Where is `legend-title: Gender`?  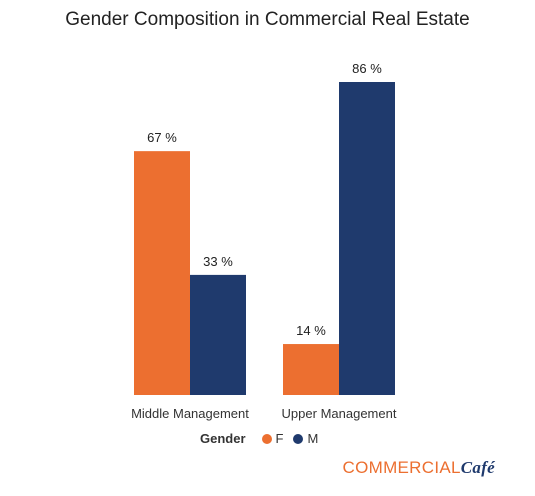
legend-title: Gender is located at coordinates (223, 438).